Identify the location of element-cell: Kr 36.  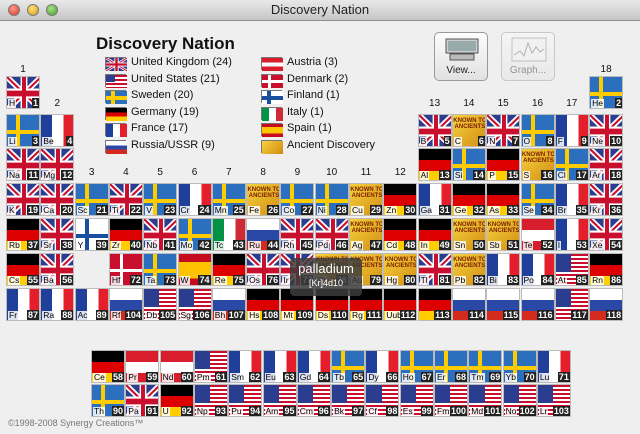
(606, 199).